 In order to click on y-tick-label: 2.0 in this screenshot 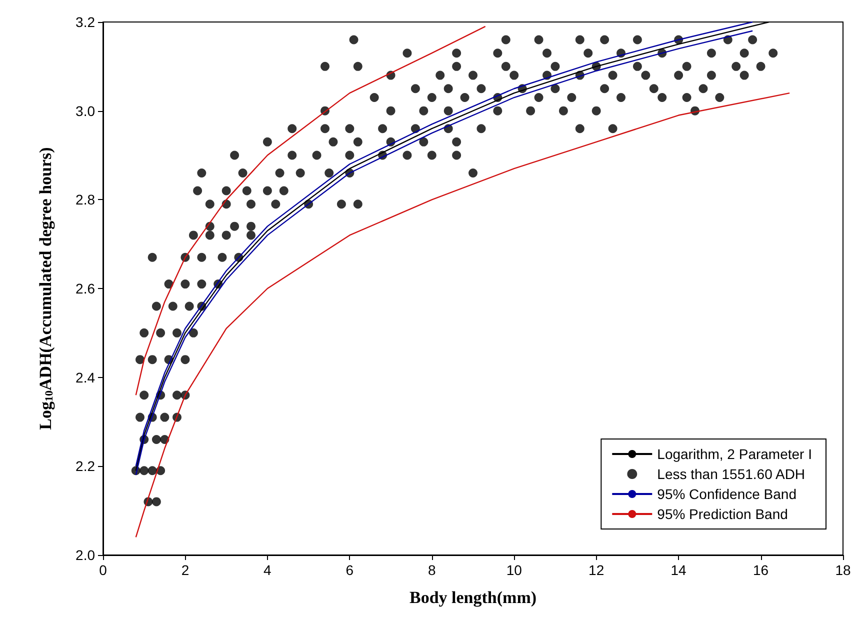, I will do `click(86, 555)`.